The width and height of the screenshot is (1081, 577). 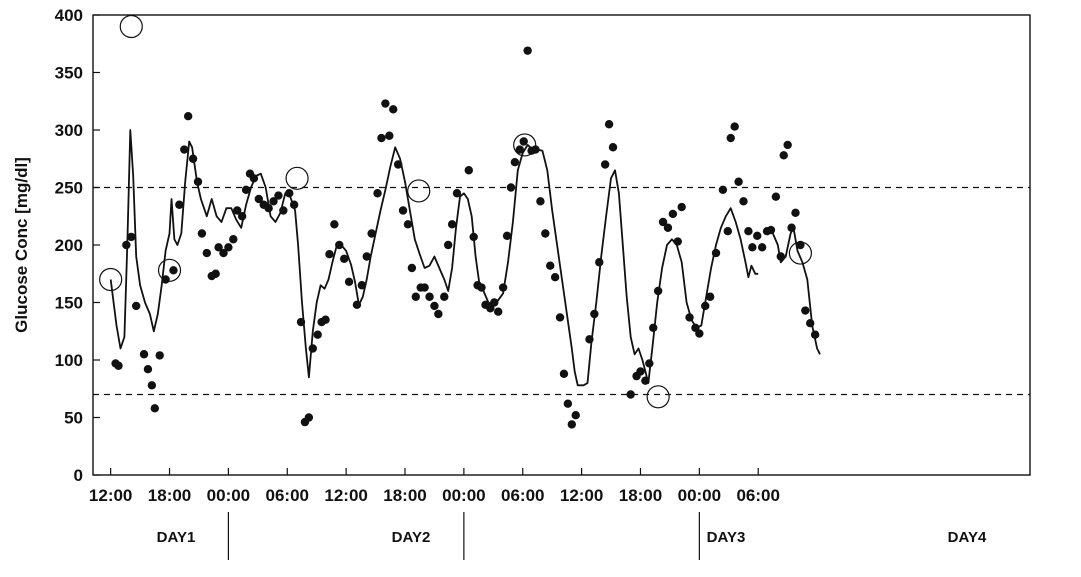 What do you see at coordinates (726, 537) in the screenshot?
I see `day-label: DAY3` at bounding box center [726, 537].